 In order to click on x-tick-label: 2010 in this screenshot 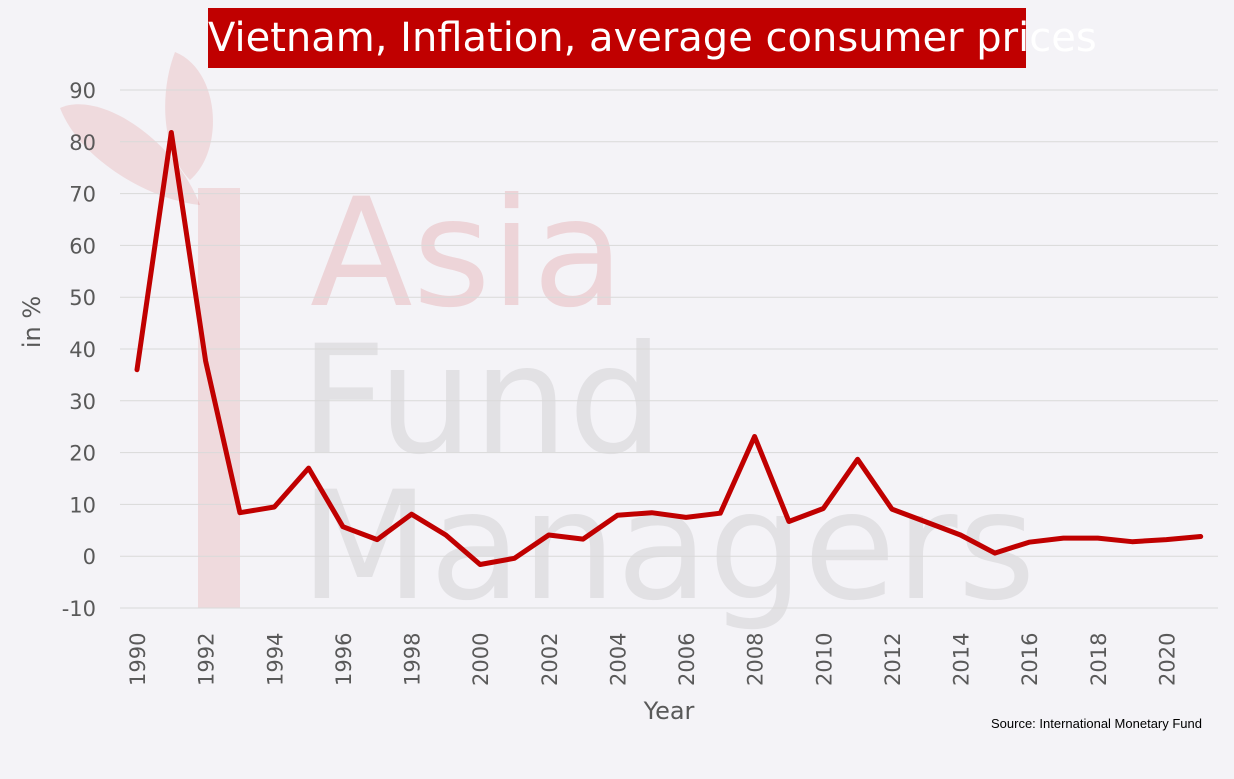, I will do `click(824, 659)`.